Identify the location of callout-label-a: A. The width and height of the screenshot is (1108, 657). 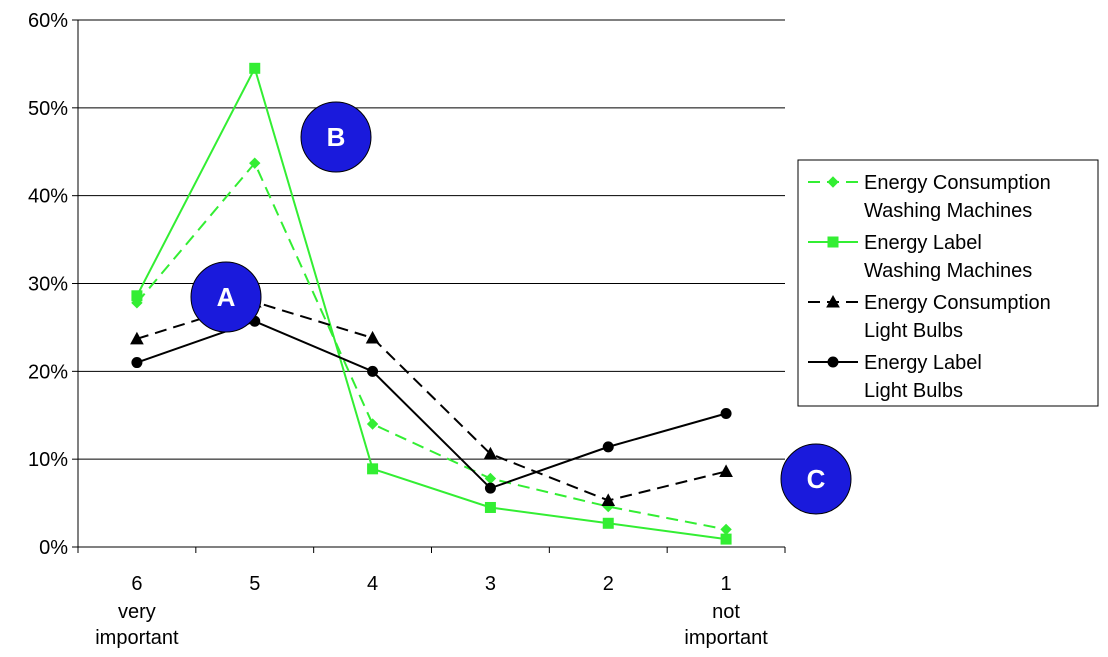
(226, 297).